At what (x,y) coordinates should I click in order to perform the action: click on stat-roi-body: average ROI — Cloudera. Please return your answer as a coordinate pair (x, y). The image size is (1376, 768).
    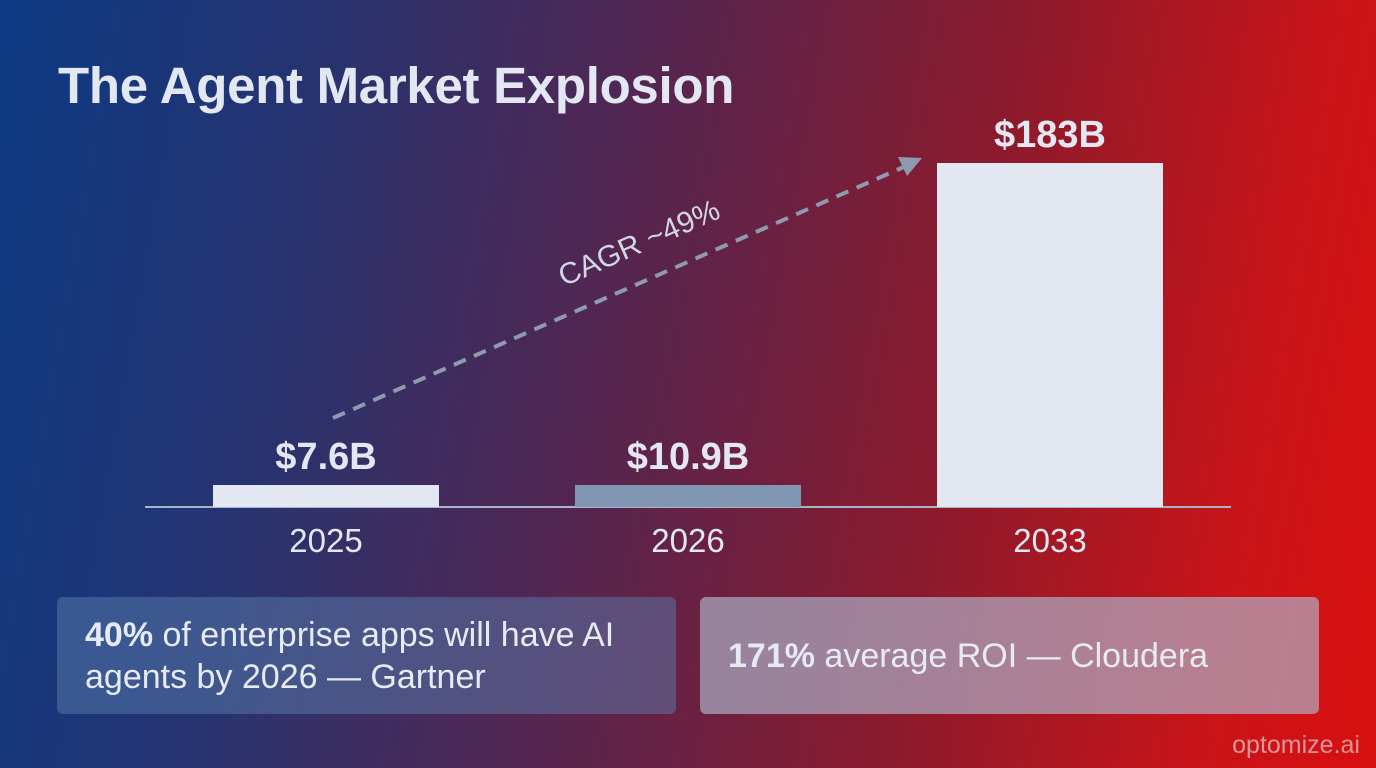
    Looking at the image, I should click on (1011, 655).